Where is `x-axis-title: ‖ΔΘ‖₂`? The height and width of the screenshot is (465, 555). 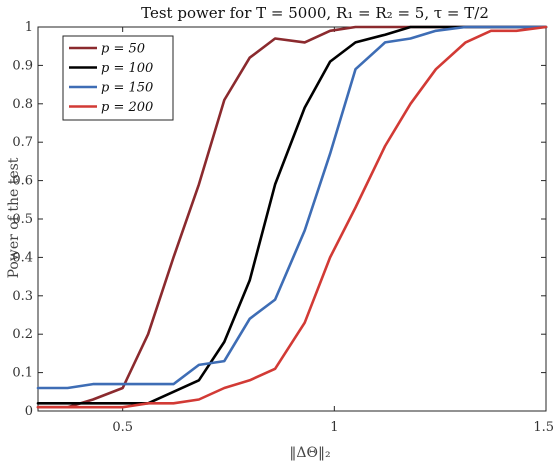
x-axis-title: ‖ΔΘ‖₂ is located at coordinates (309, 453).